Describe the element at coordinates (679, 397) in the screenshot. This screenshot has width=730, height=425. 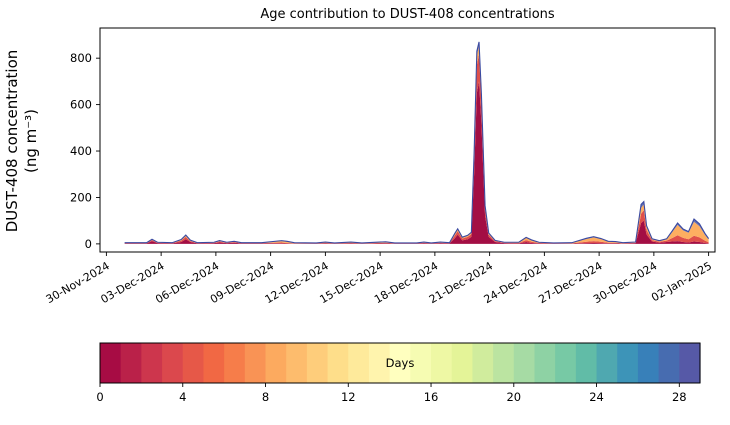
I see `colorbar-tick-label: 28` at that location.